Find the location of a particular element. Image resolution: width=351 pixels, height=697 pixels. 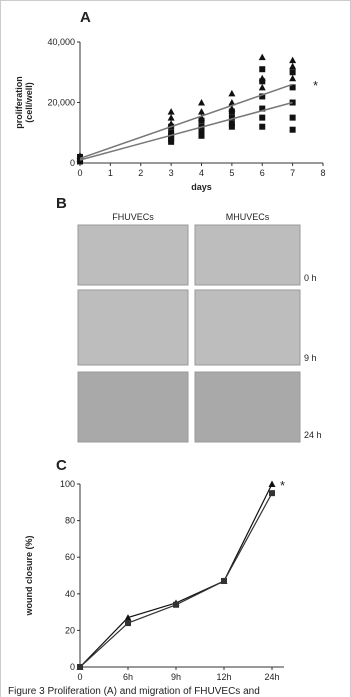

x-tick-label: 8 is located at coordinates (322, 173).